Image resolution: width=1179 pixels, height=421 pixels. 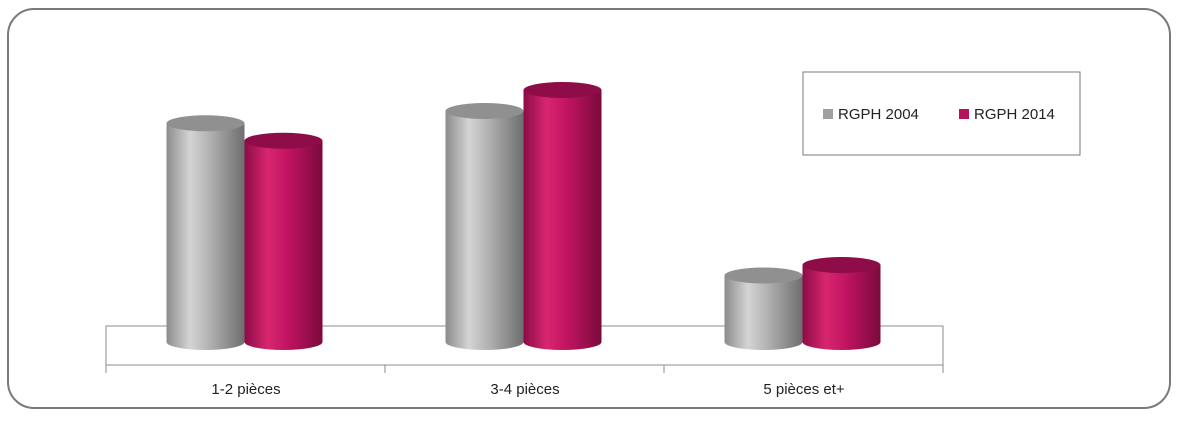 I want to click on x-tick-label: 3-4 pièces, so click(x=524, y=389).